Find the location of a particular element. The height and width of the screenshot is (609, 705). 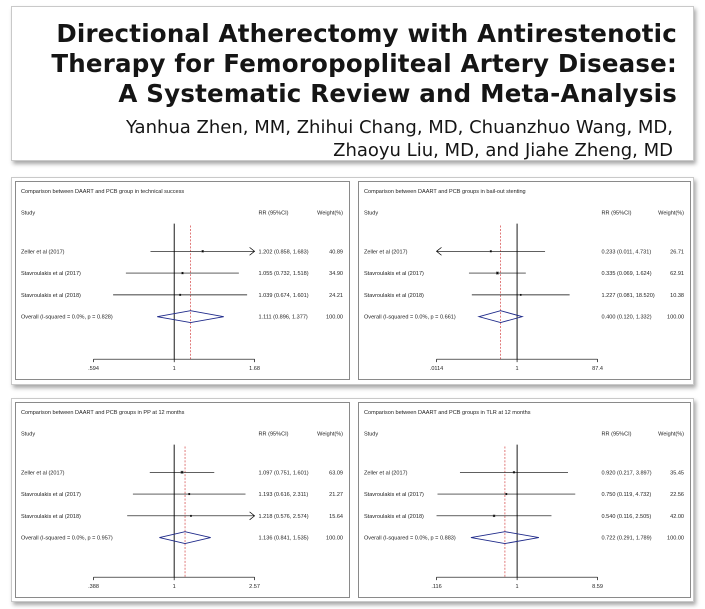

rr-ci-value: 0.920 (0.217, 3.897) is located at coordinates (627, 473).